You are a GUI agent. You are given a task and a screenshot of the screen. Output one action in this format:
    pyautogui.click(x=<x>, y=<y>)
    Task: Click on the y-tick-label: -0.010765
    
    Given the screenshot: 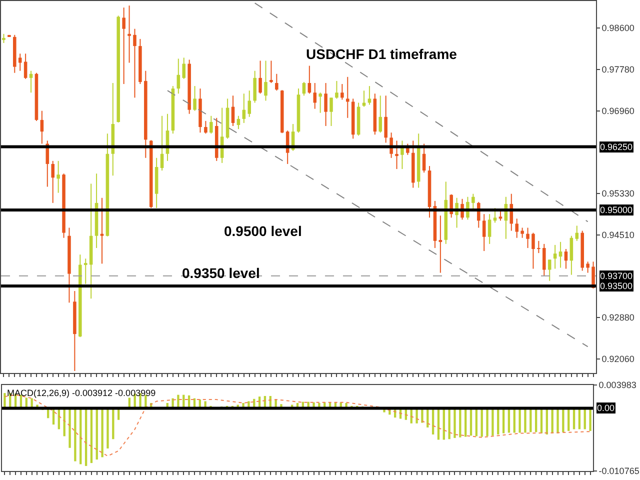 What is the action you would take?
    pyautogui.click(x=619, y=471)
    